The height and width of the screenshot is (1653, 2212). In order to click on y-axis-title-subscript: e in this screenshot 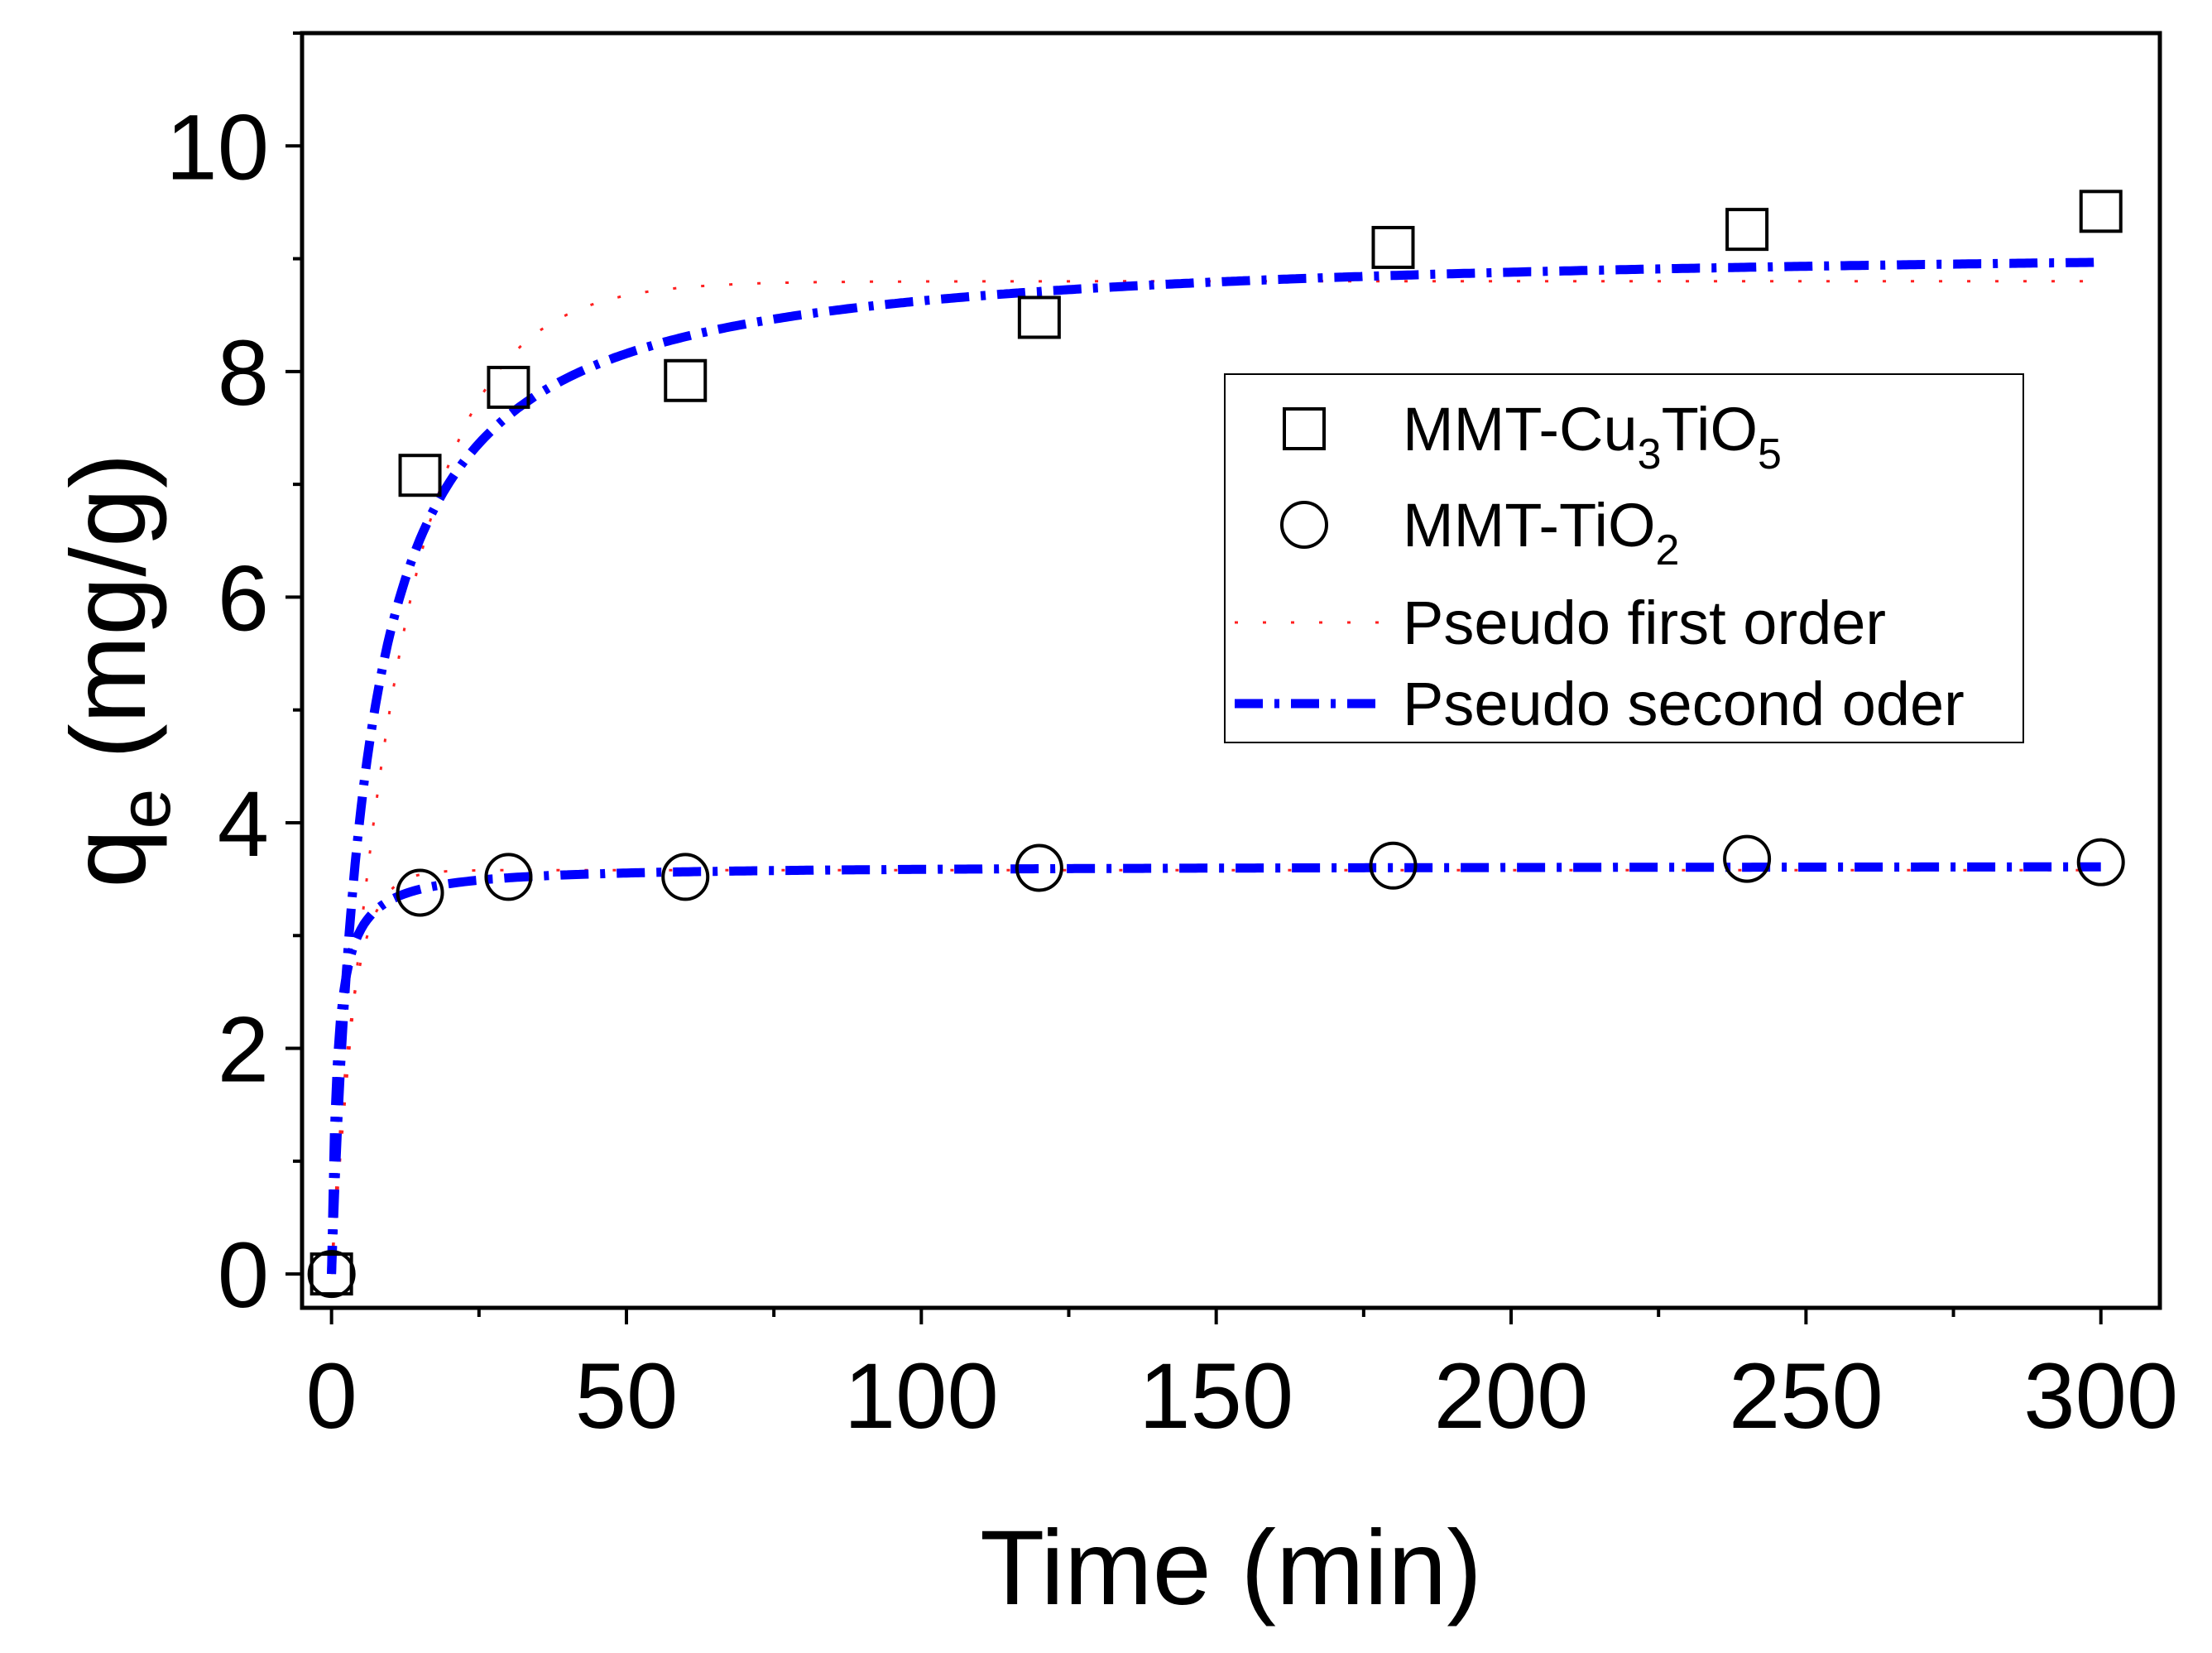, I will do `click(144, 809)`.